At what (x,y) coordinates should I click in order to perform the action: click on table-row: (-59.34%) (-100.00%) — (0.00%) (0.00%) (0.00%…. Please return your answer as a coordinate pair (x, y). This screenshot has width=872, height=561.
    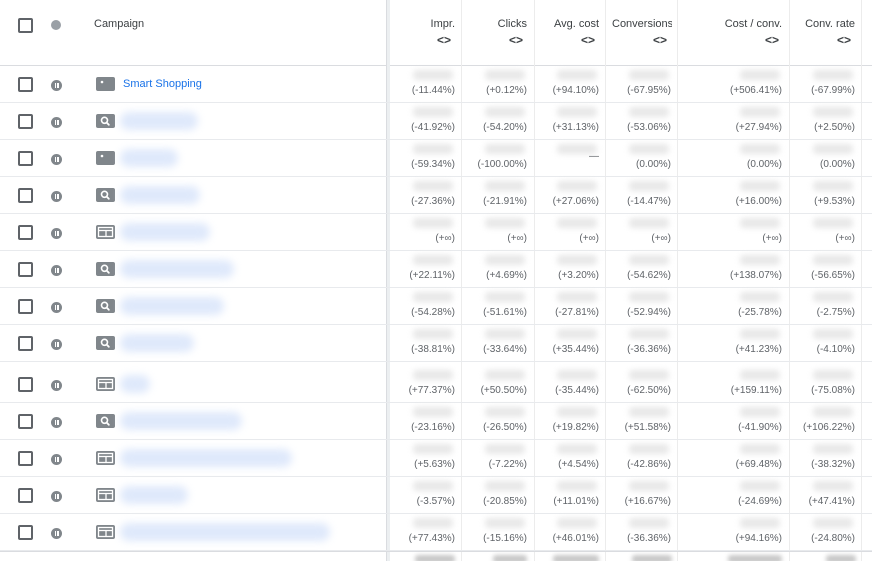
    Looking at the image, I should click on (436, 158).